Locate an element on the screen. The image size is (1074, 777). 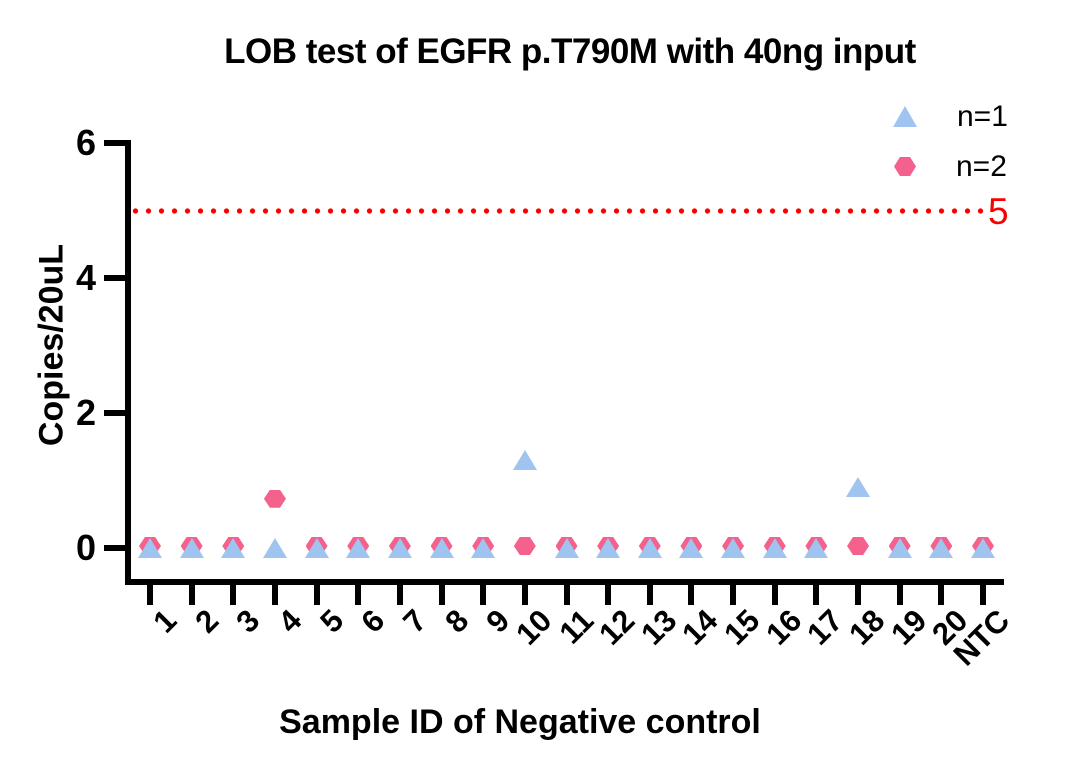
data-point-n=1-sample-13 is located at coordinates (649, 548).